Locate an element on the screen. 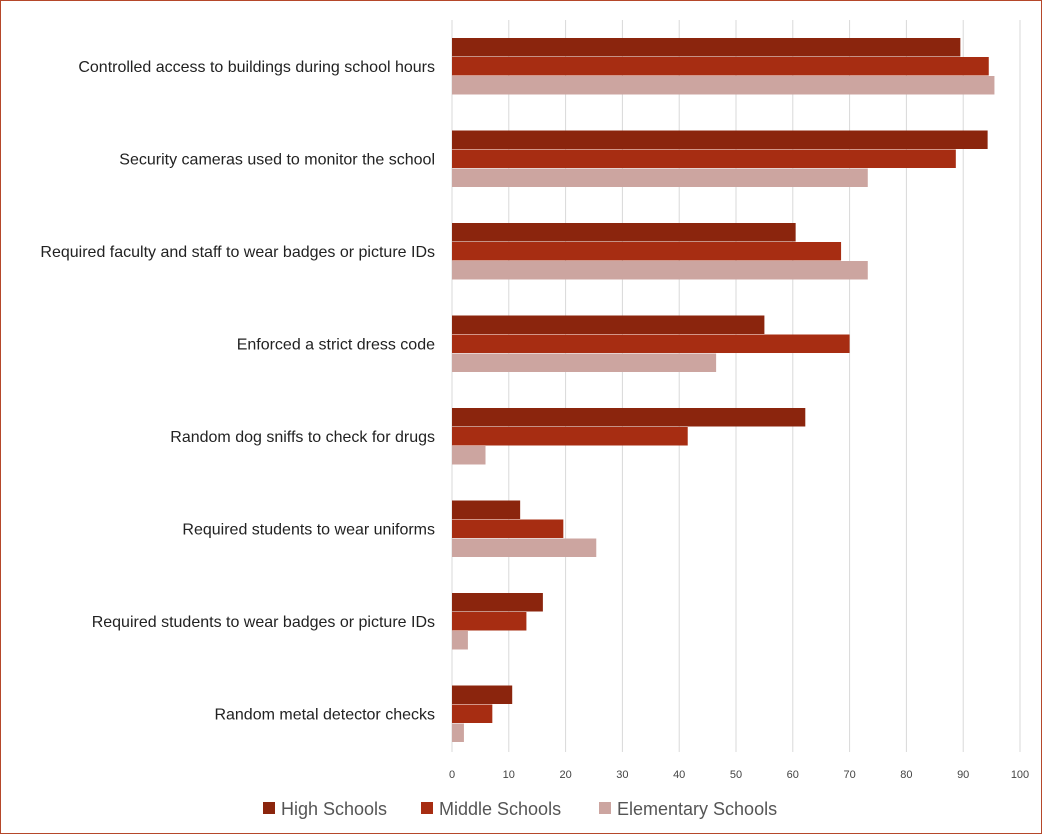 The image size is (1044, 836). x-tick-label: 80 is located at coordinates (906, 775).